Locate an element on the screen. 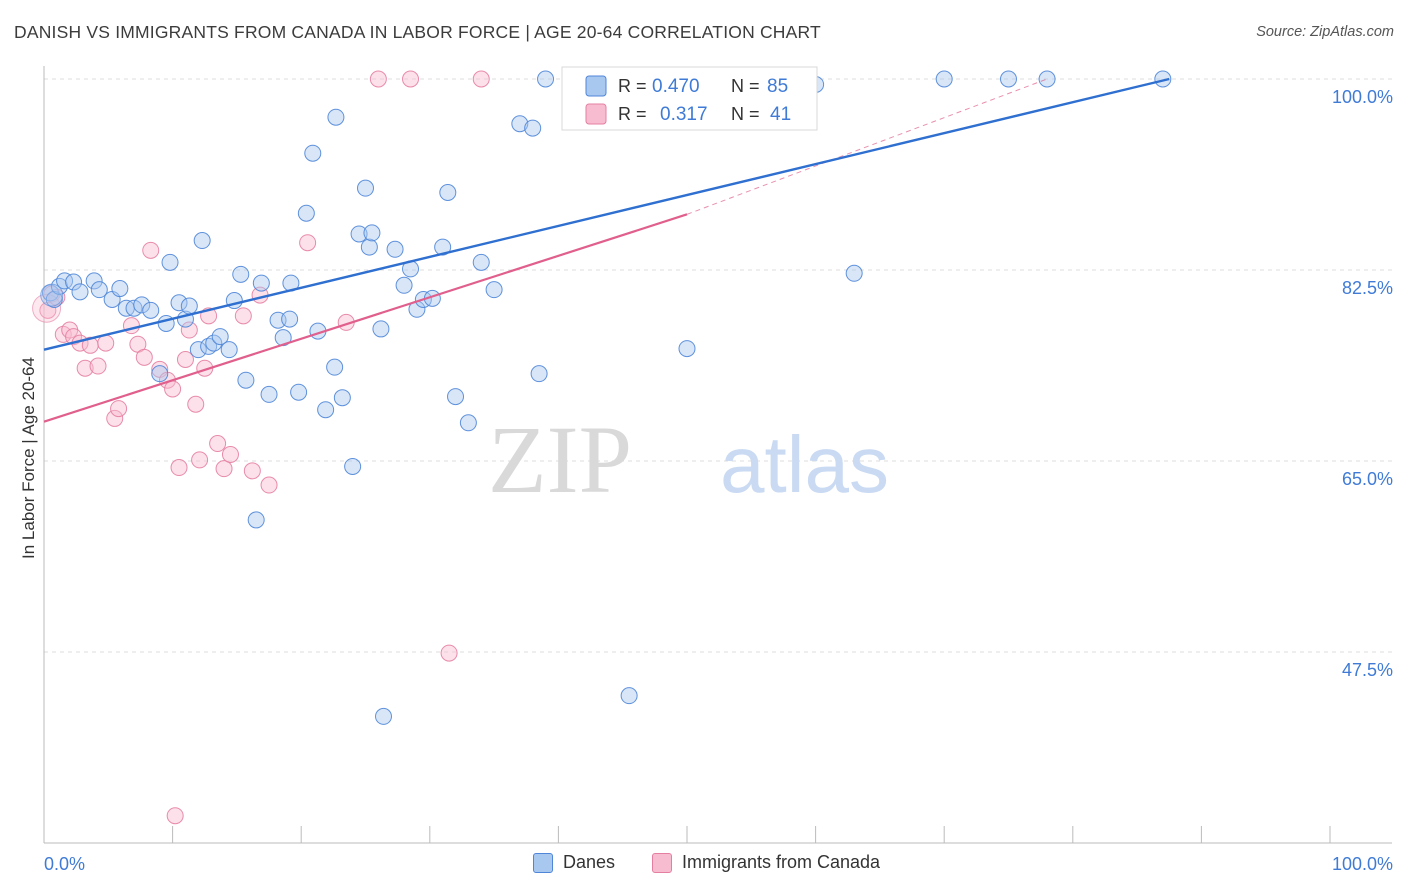 The image size is (1406, 892). legend-item-canada: Immigrants from Canada is located at coordinates (766, 862).